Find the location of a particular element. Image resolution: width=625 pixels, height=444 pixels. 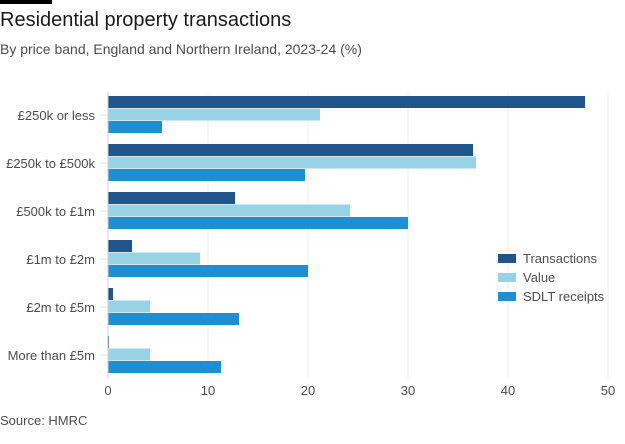

x-tick-label: 40 is located at coordinates (508, 390).